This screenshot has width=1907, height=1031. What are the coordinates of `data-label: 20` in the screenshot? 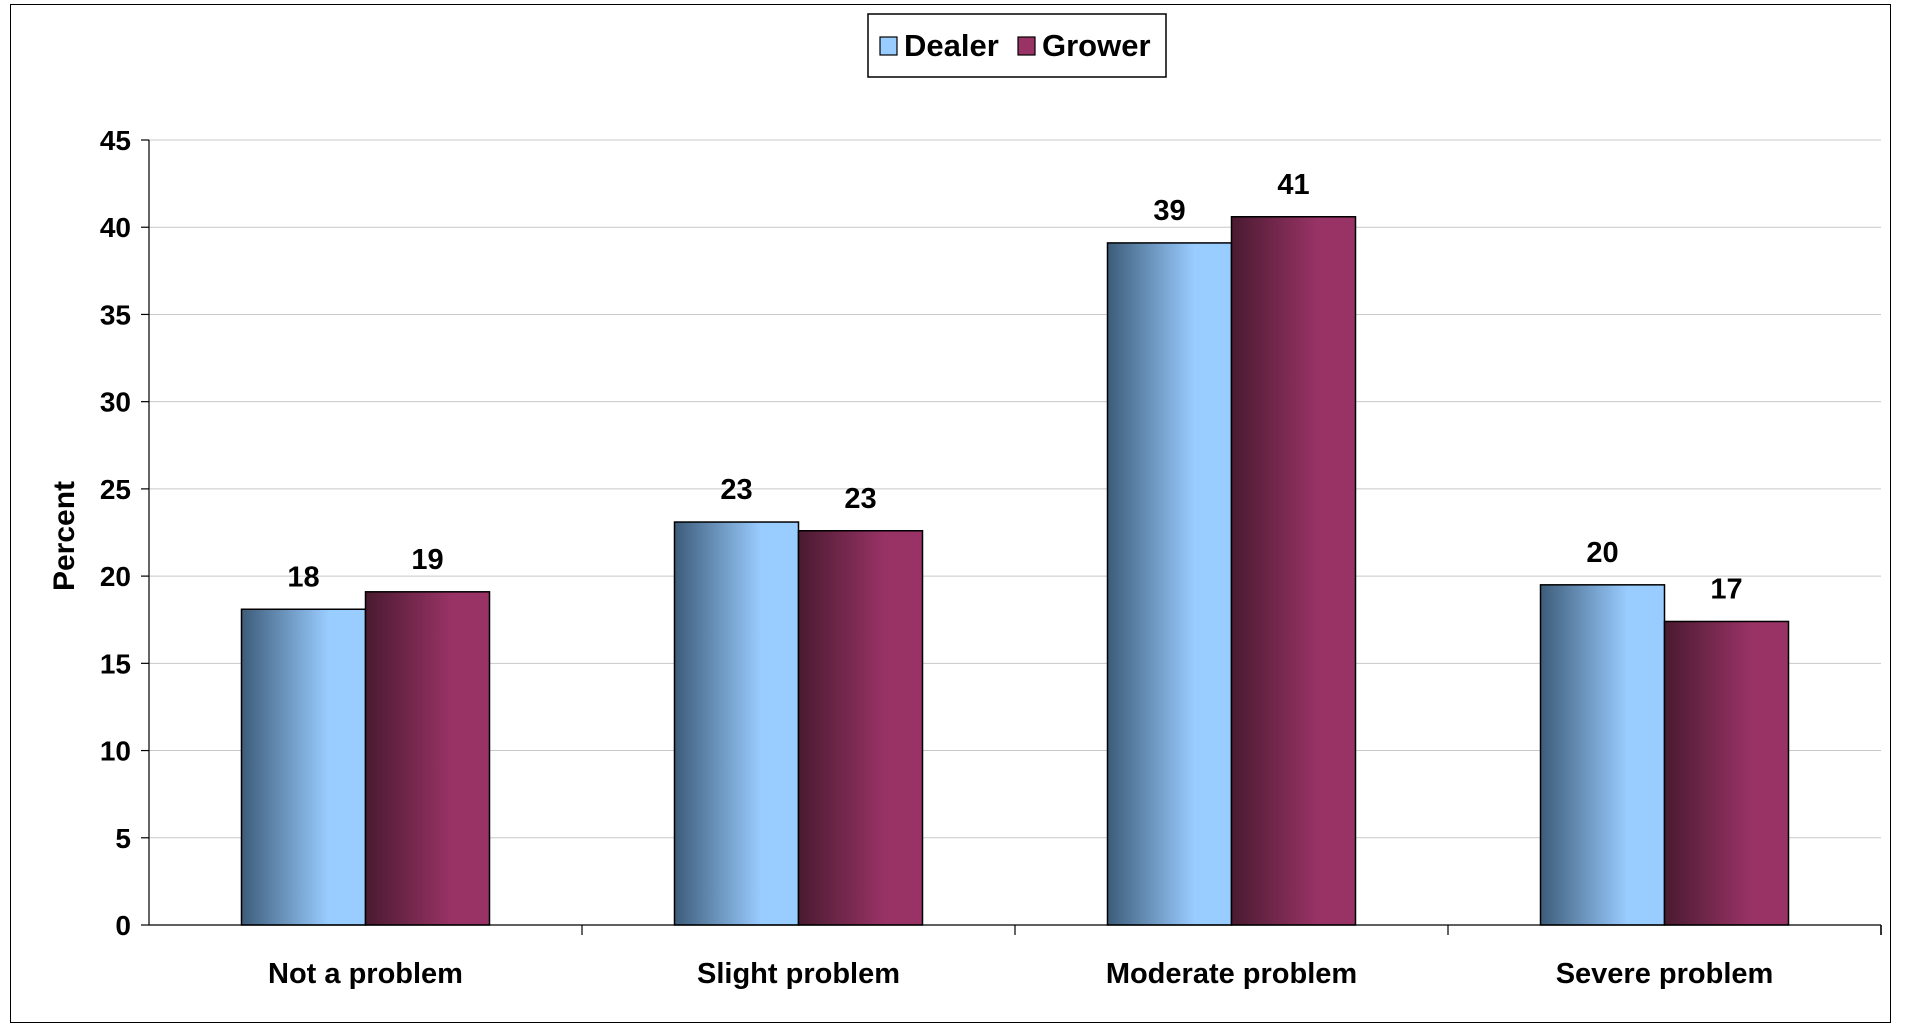 It's located at (1602, 553).